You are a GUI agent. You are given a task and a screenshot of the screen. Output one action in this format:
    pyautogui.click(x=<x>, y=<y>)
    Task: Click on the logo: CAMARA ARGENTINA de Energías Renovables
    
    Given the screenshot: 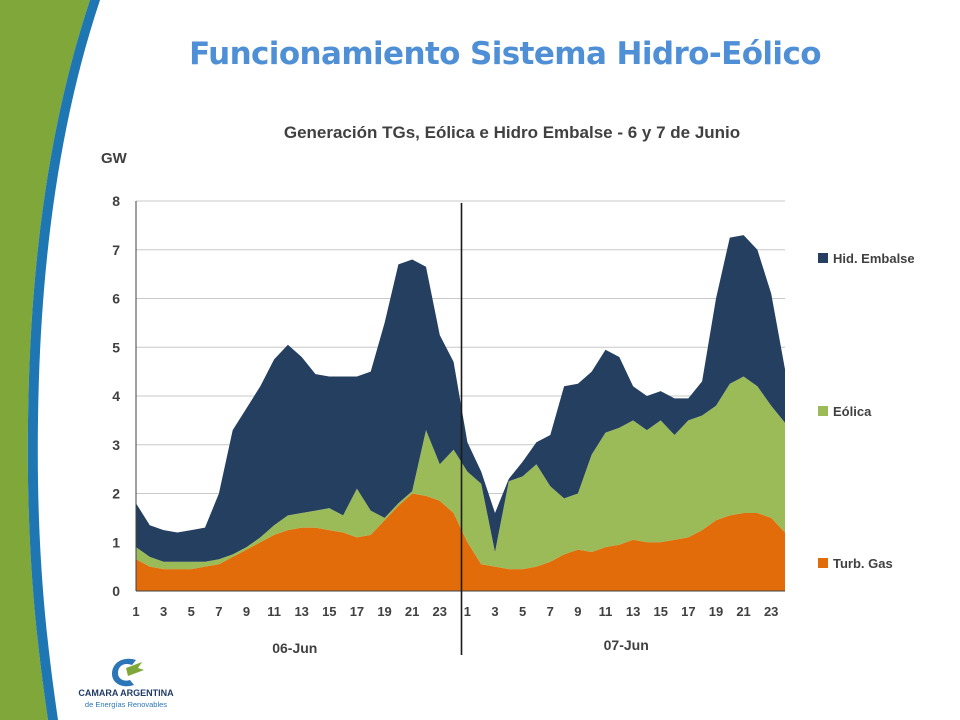 What is the action you would take?
    pyautogui.click(x=126, y=682)
    